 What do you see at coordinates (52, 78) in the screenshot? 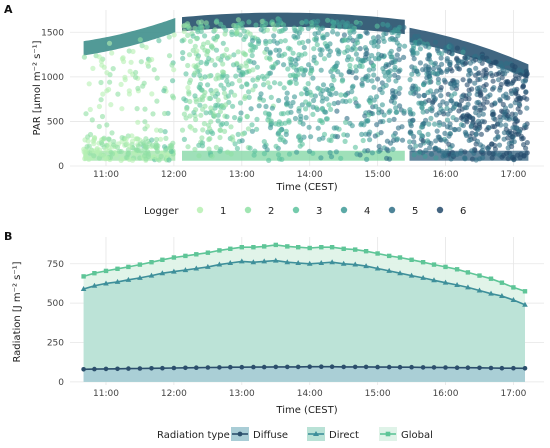
I see `panel-a-y-tick-label: 1000` at bounding box center [52, 78].